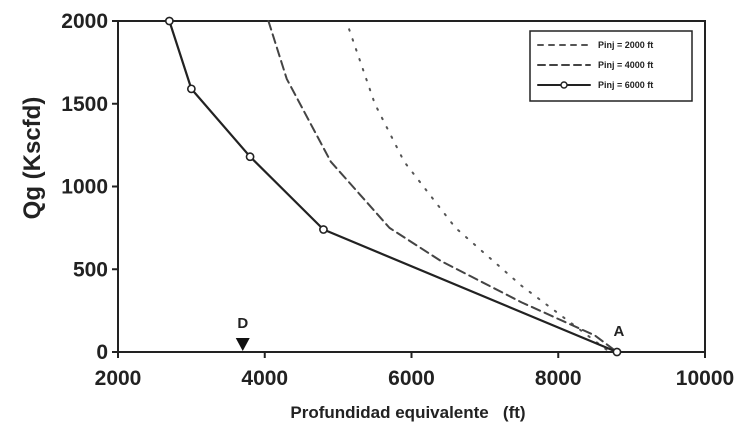 The width and height of the screenshot is (743, 424). Describe the element at coordinates (32, 158) in the screenshot. I see `y-axis-label: Qg (Kscfd)` at that location.